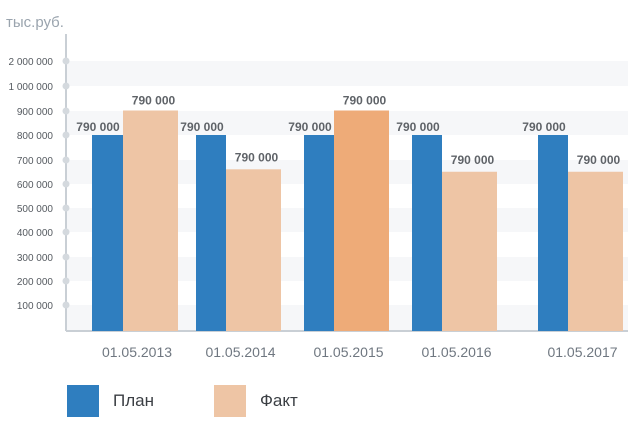 The width and height of the screenshot is (640, 424). What do you see at coordinates (31, 62) in the screenshot?
I see `y-tick-label: 2 000 000` at bounding box center [31, 62].